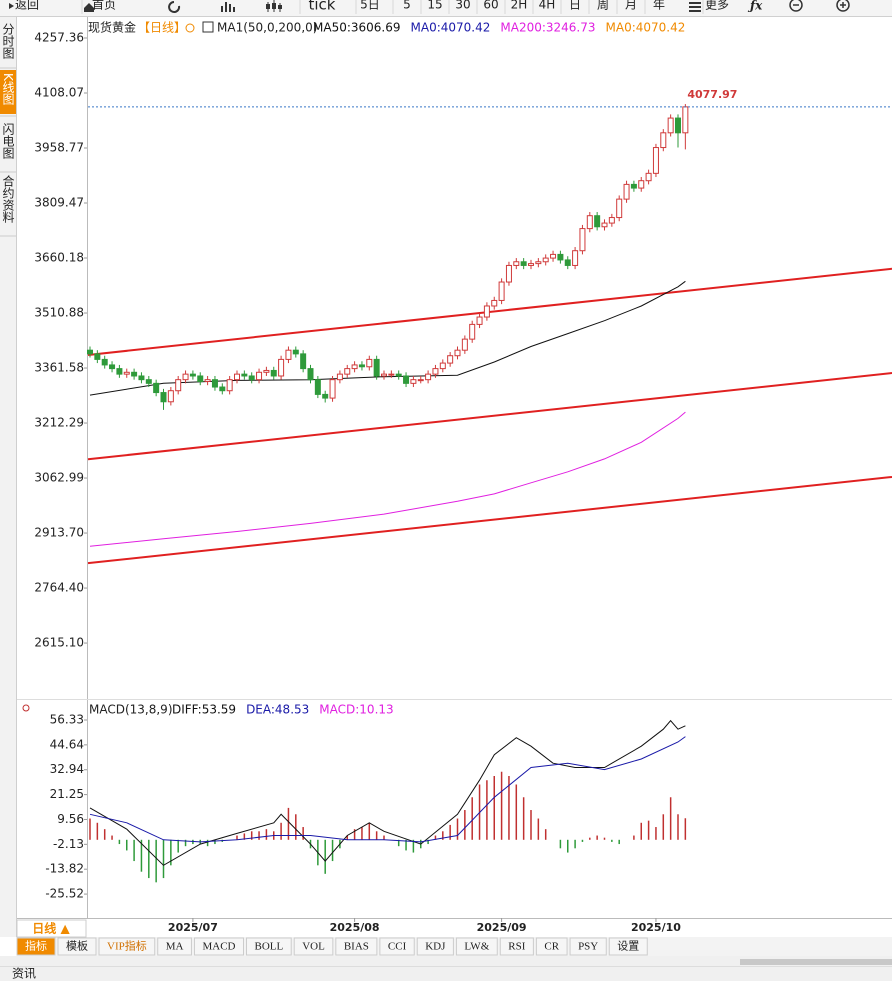  I want to click on period-label: 【日线】, so click(162, 28).